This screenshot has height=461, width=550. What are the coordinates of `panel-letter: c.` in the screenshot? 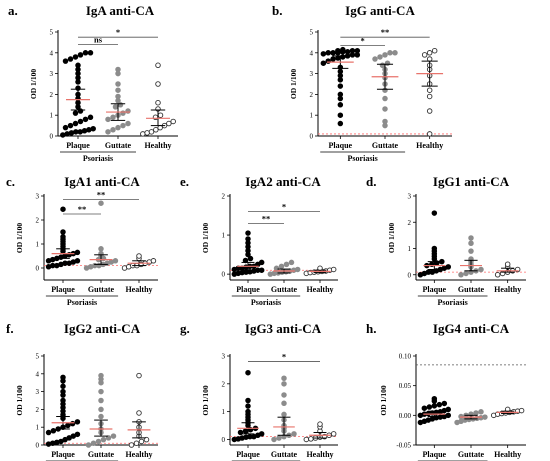 It's located at (10, 181).